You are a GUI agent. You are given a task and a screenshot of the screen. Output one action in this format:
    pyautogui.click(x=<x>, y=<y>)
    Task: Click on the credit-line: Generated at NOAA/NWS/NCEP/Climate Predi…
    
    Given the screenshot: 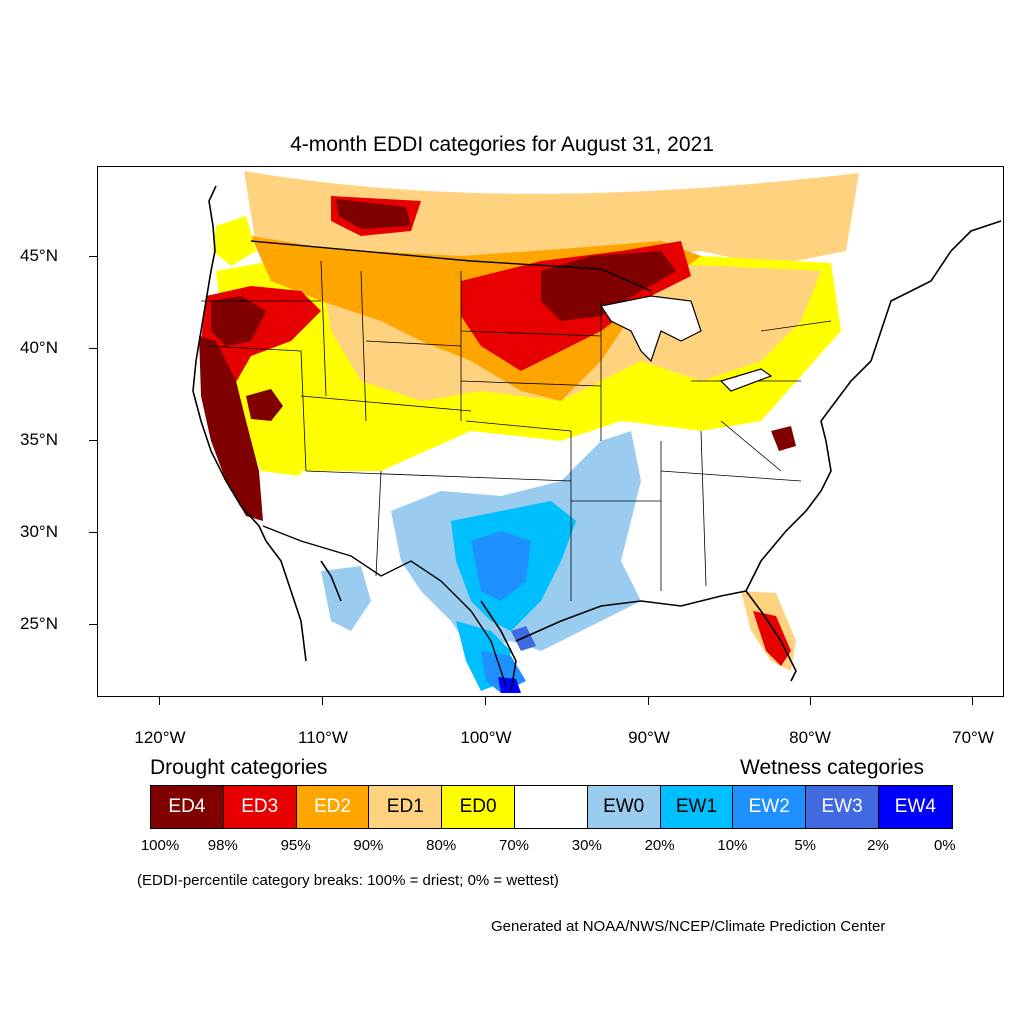 What is the action you would take?
    pyautogui.click(x=688, y=926)
    